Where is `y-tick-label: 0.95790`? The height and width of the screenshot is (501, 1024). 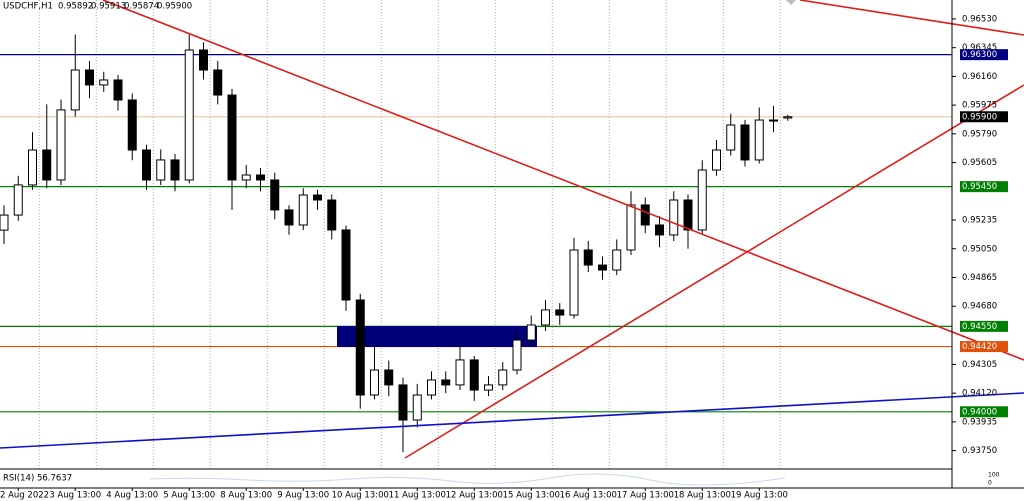 y-tick-label: 0.95790 is located at coordinates (979, 134).